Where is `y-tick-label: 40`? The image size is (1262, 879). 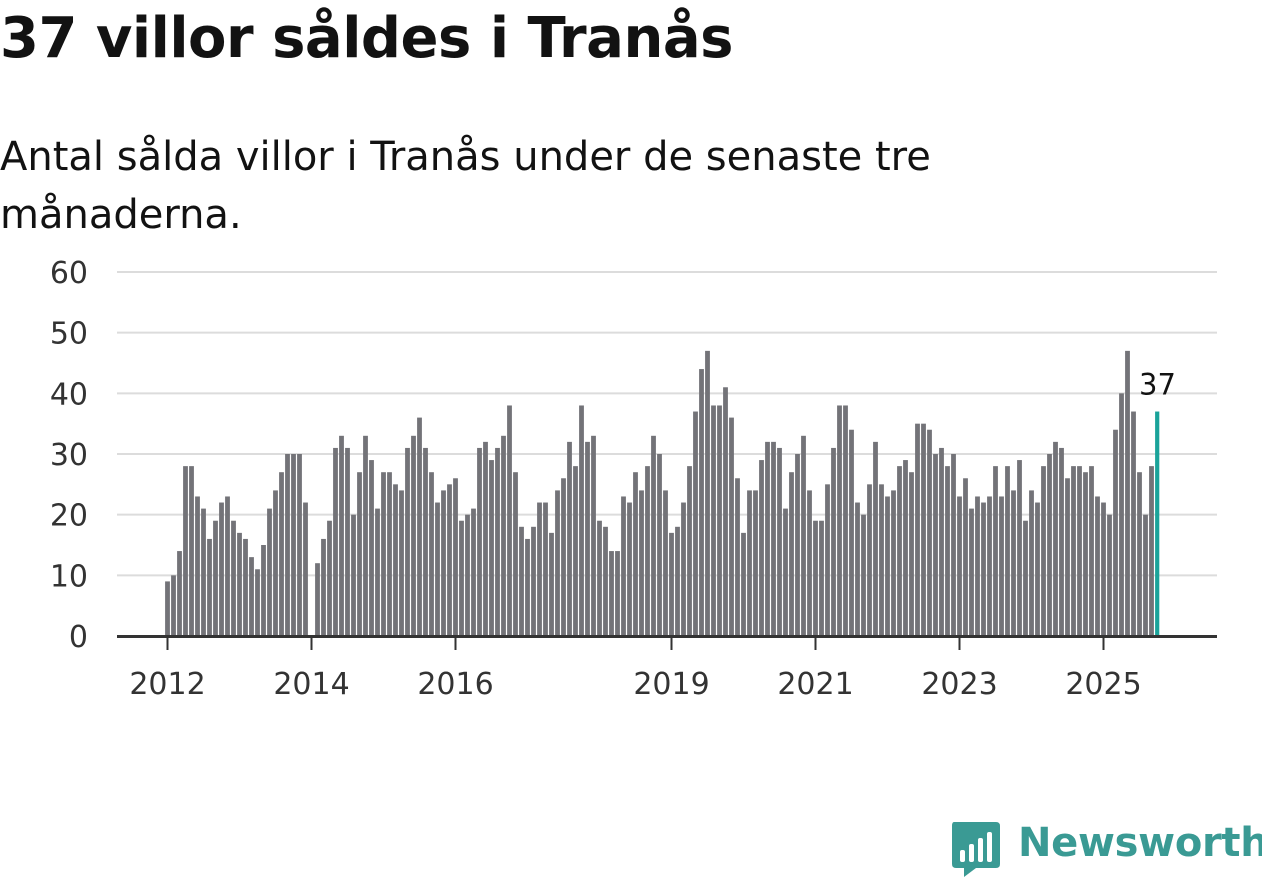 y-tick-label: 40 is located at coordinates (69, 394).